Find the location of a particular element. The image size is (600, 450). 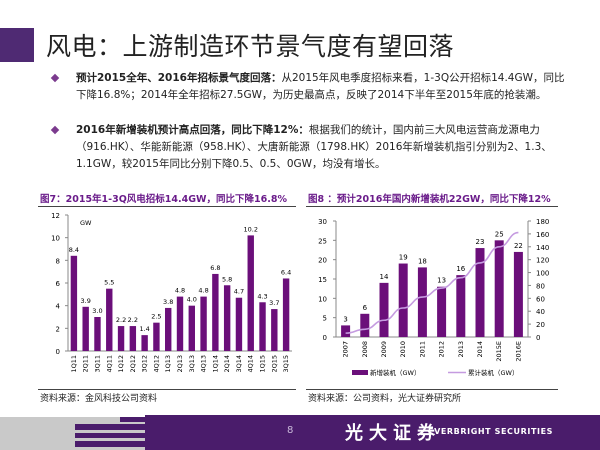

logo-chinese: 光大证券 is located at coordinates (393, 433).